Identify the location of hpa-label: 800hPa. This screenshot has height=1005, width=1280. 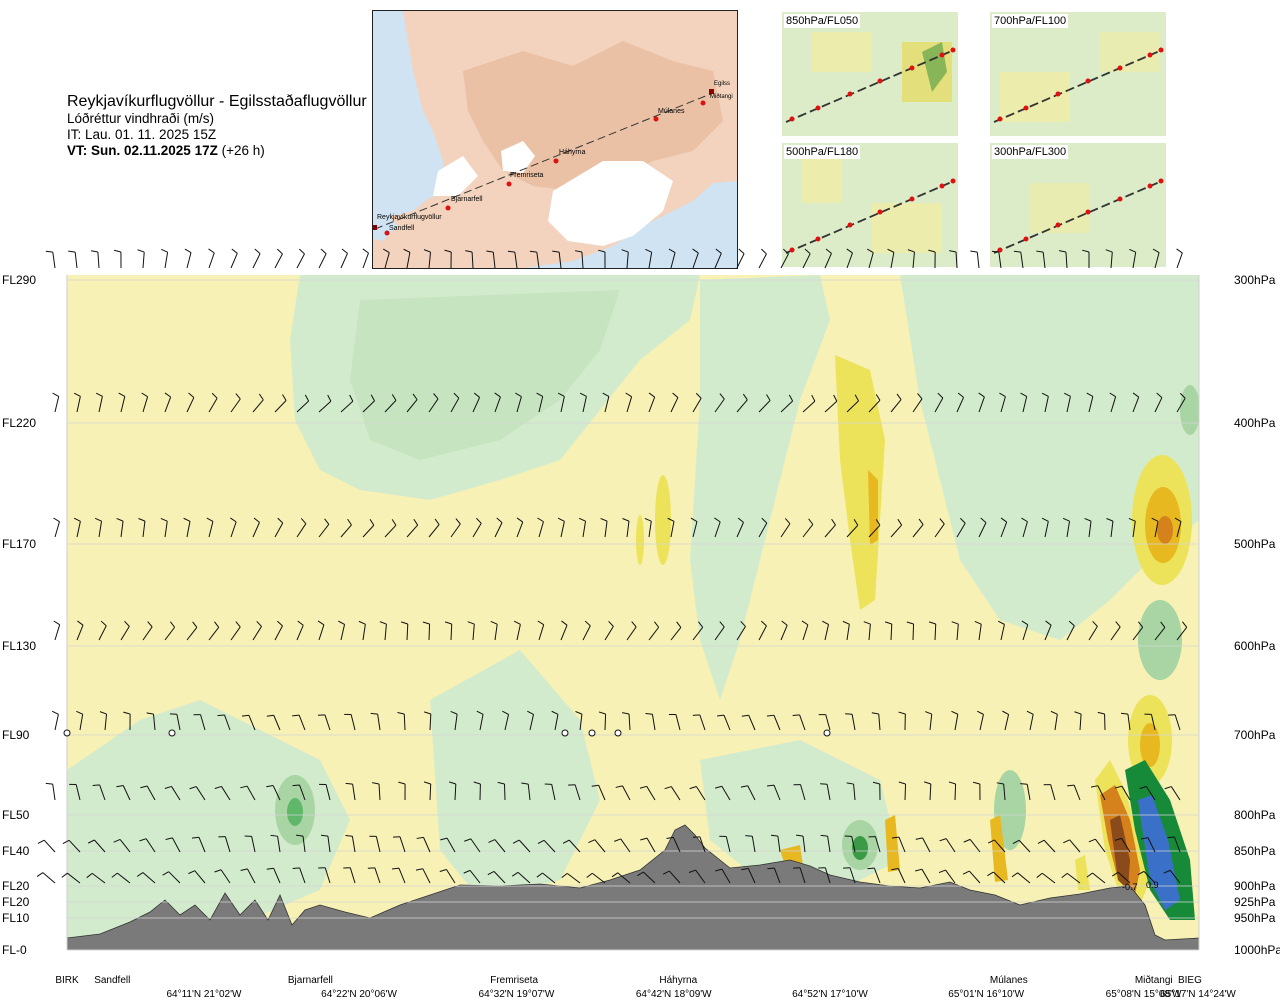
(1255, 815).